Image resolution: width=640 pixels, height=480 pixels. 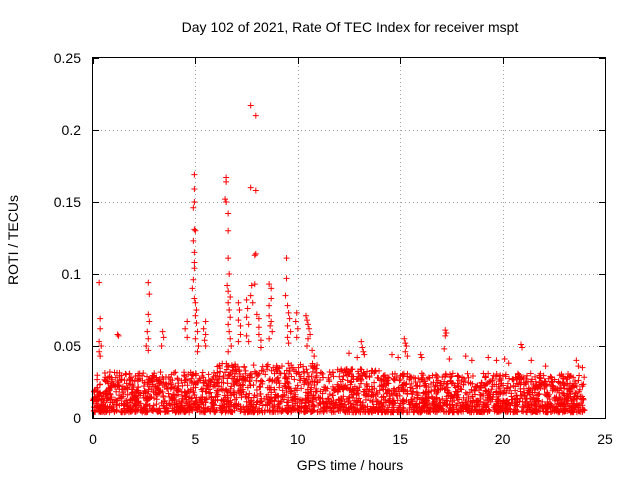 I want to click on y-tick-label: 0, so click(x=77, y=418).